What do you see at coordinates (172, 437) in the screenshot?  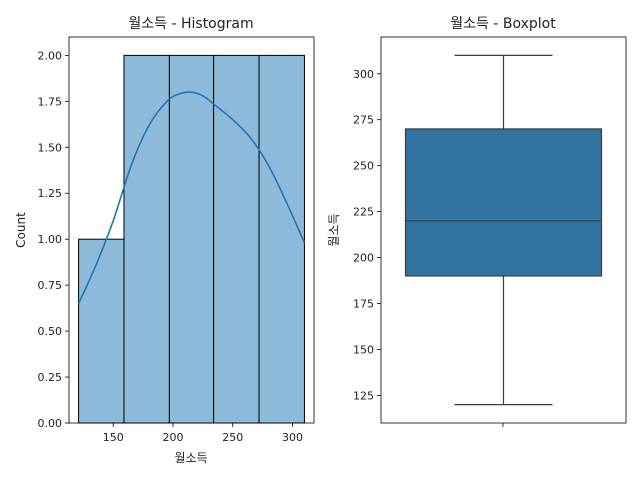 I see `histogram-x-tick-label: 200` at bounding box center [172, 437].